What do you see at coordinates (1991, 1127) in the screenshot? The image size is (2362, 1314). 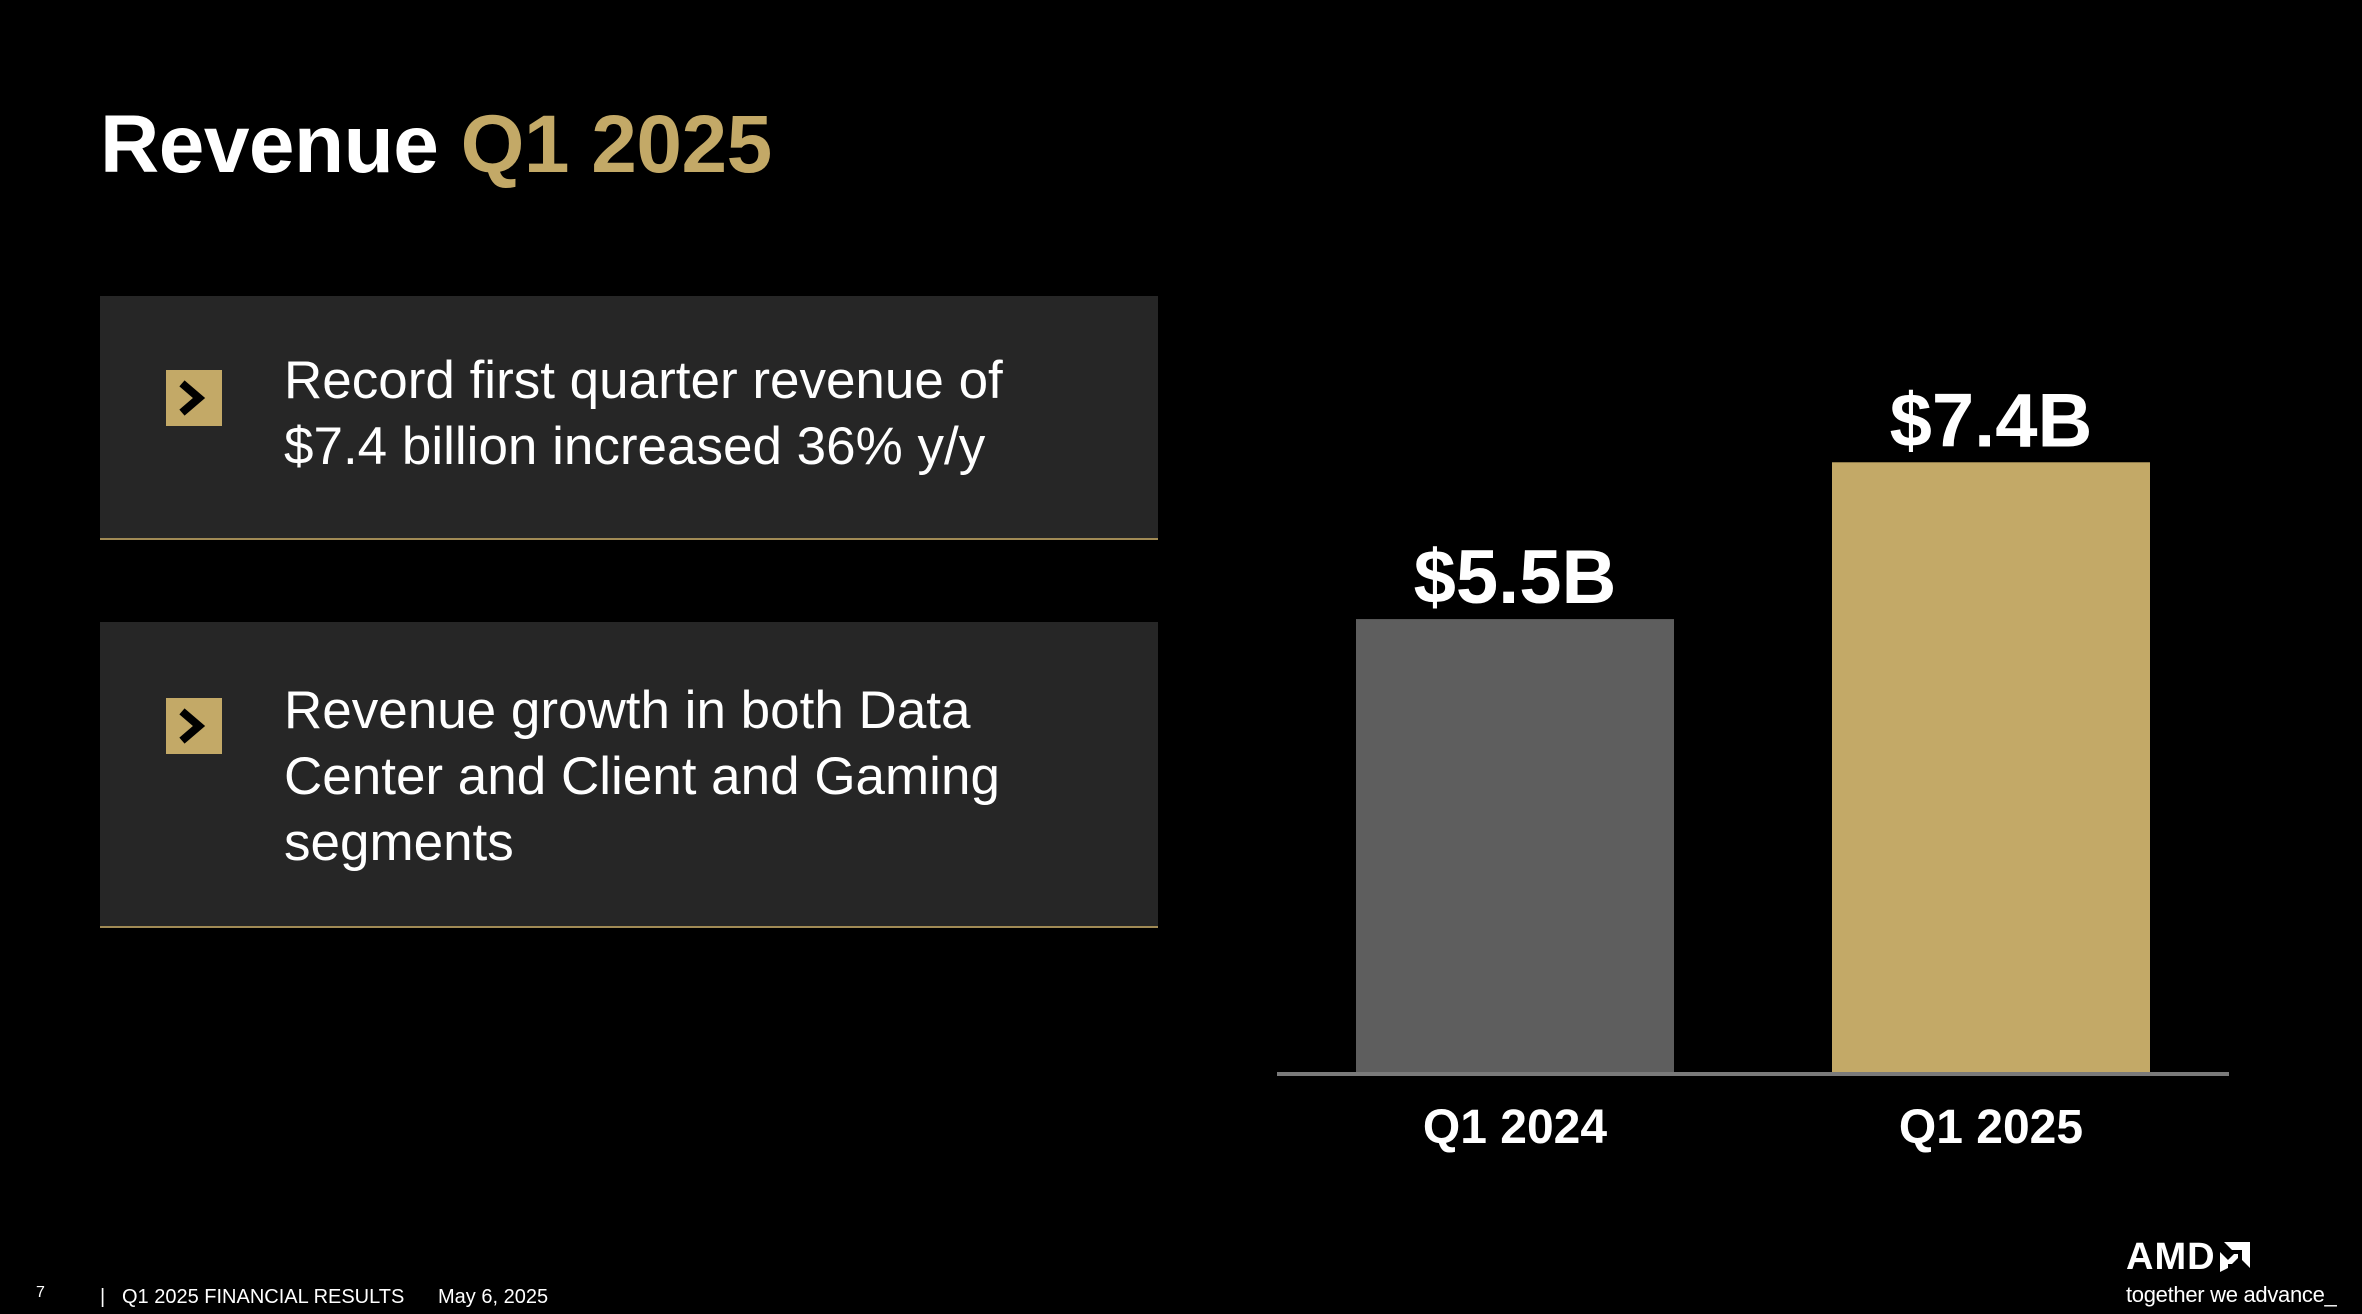 I see `x-tick-label: Q1 2025` at bounding box center [1991, 1127].